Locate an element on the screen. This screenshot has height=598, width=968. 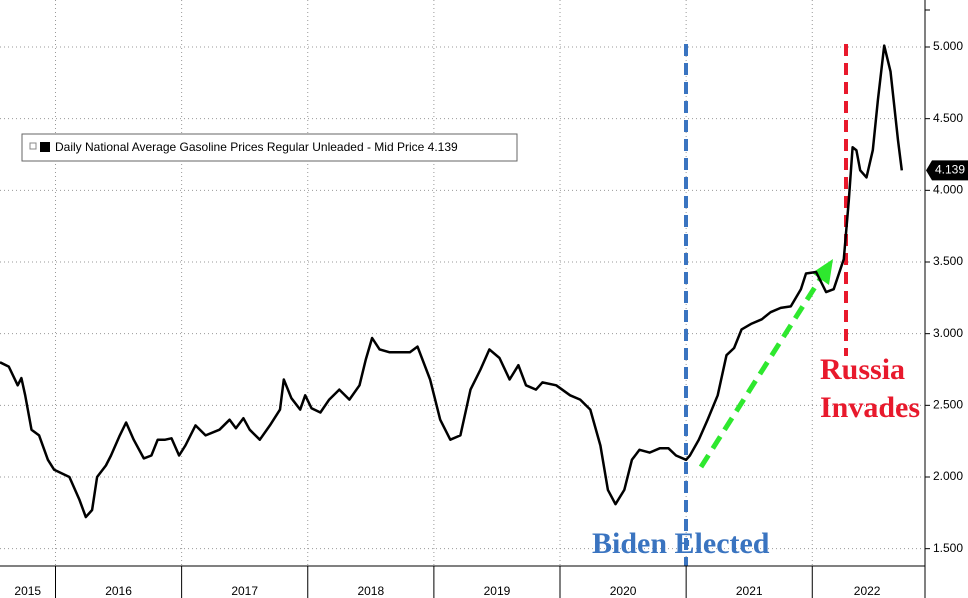
y-tick-label: 2.500 is located at coordinates (948, 405).